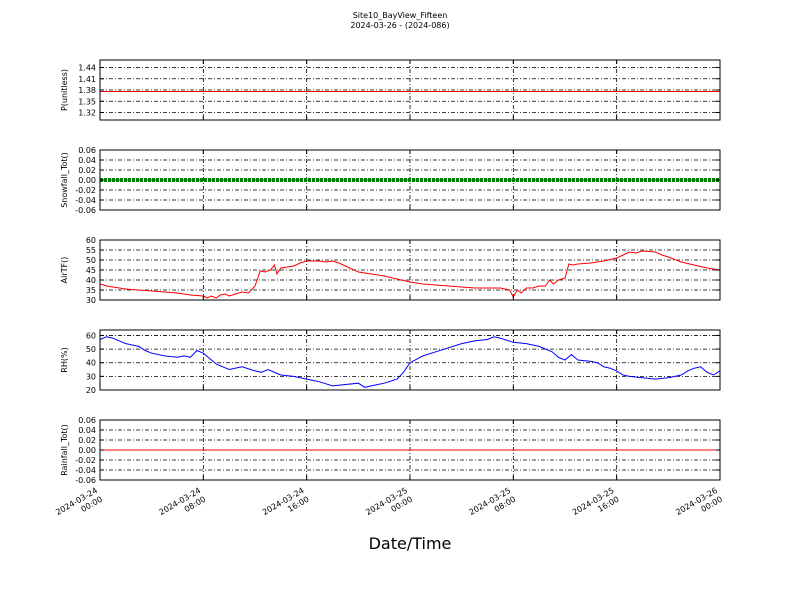 This screenshot has height=600, width=800. What do you see at coordinates (91, 250) in the screenshot?
I see `panel-2-ytick-label: 55` at bounding box center [91, 250].